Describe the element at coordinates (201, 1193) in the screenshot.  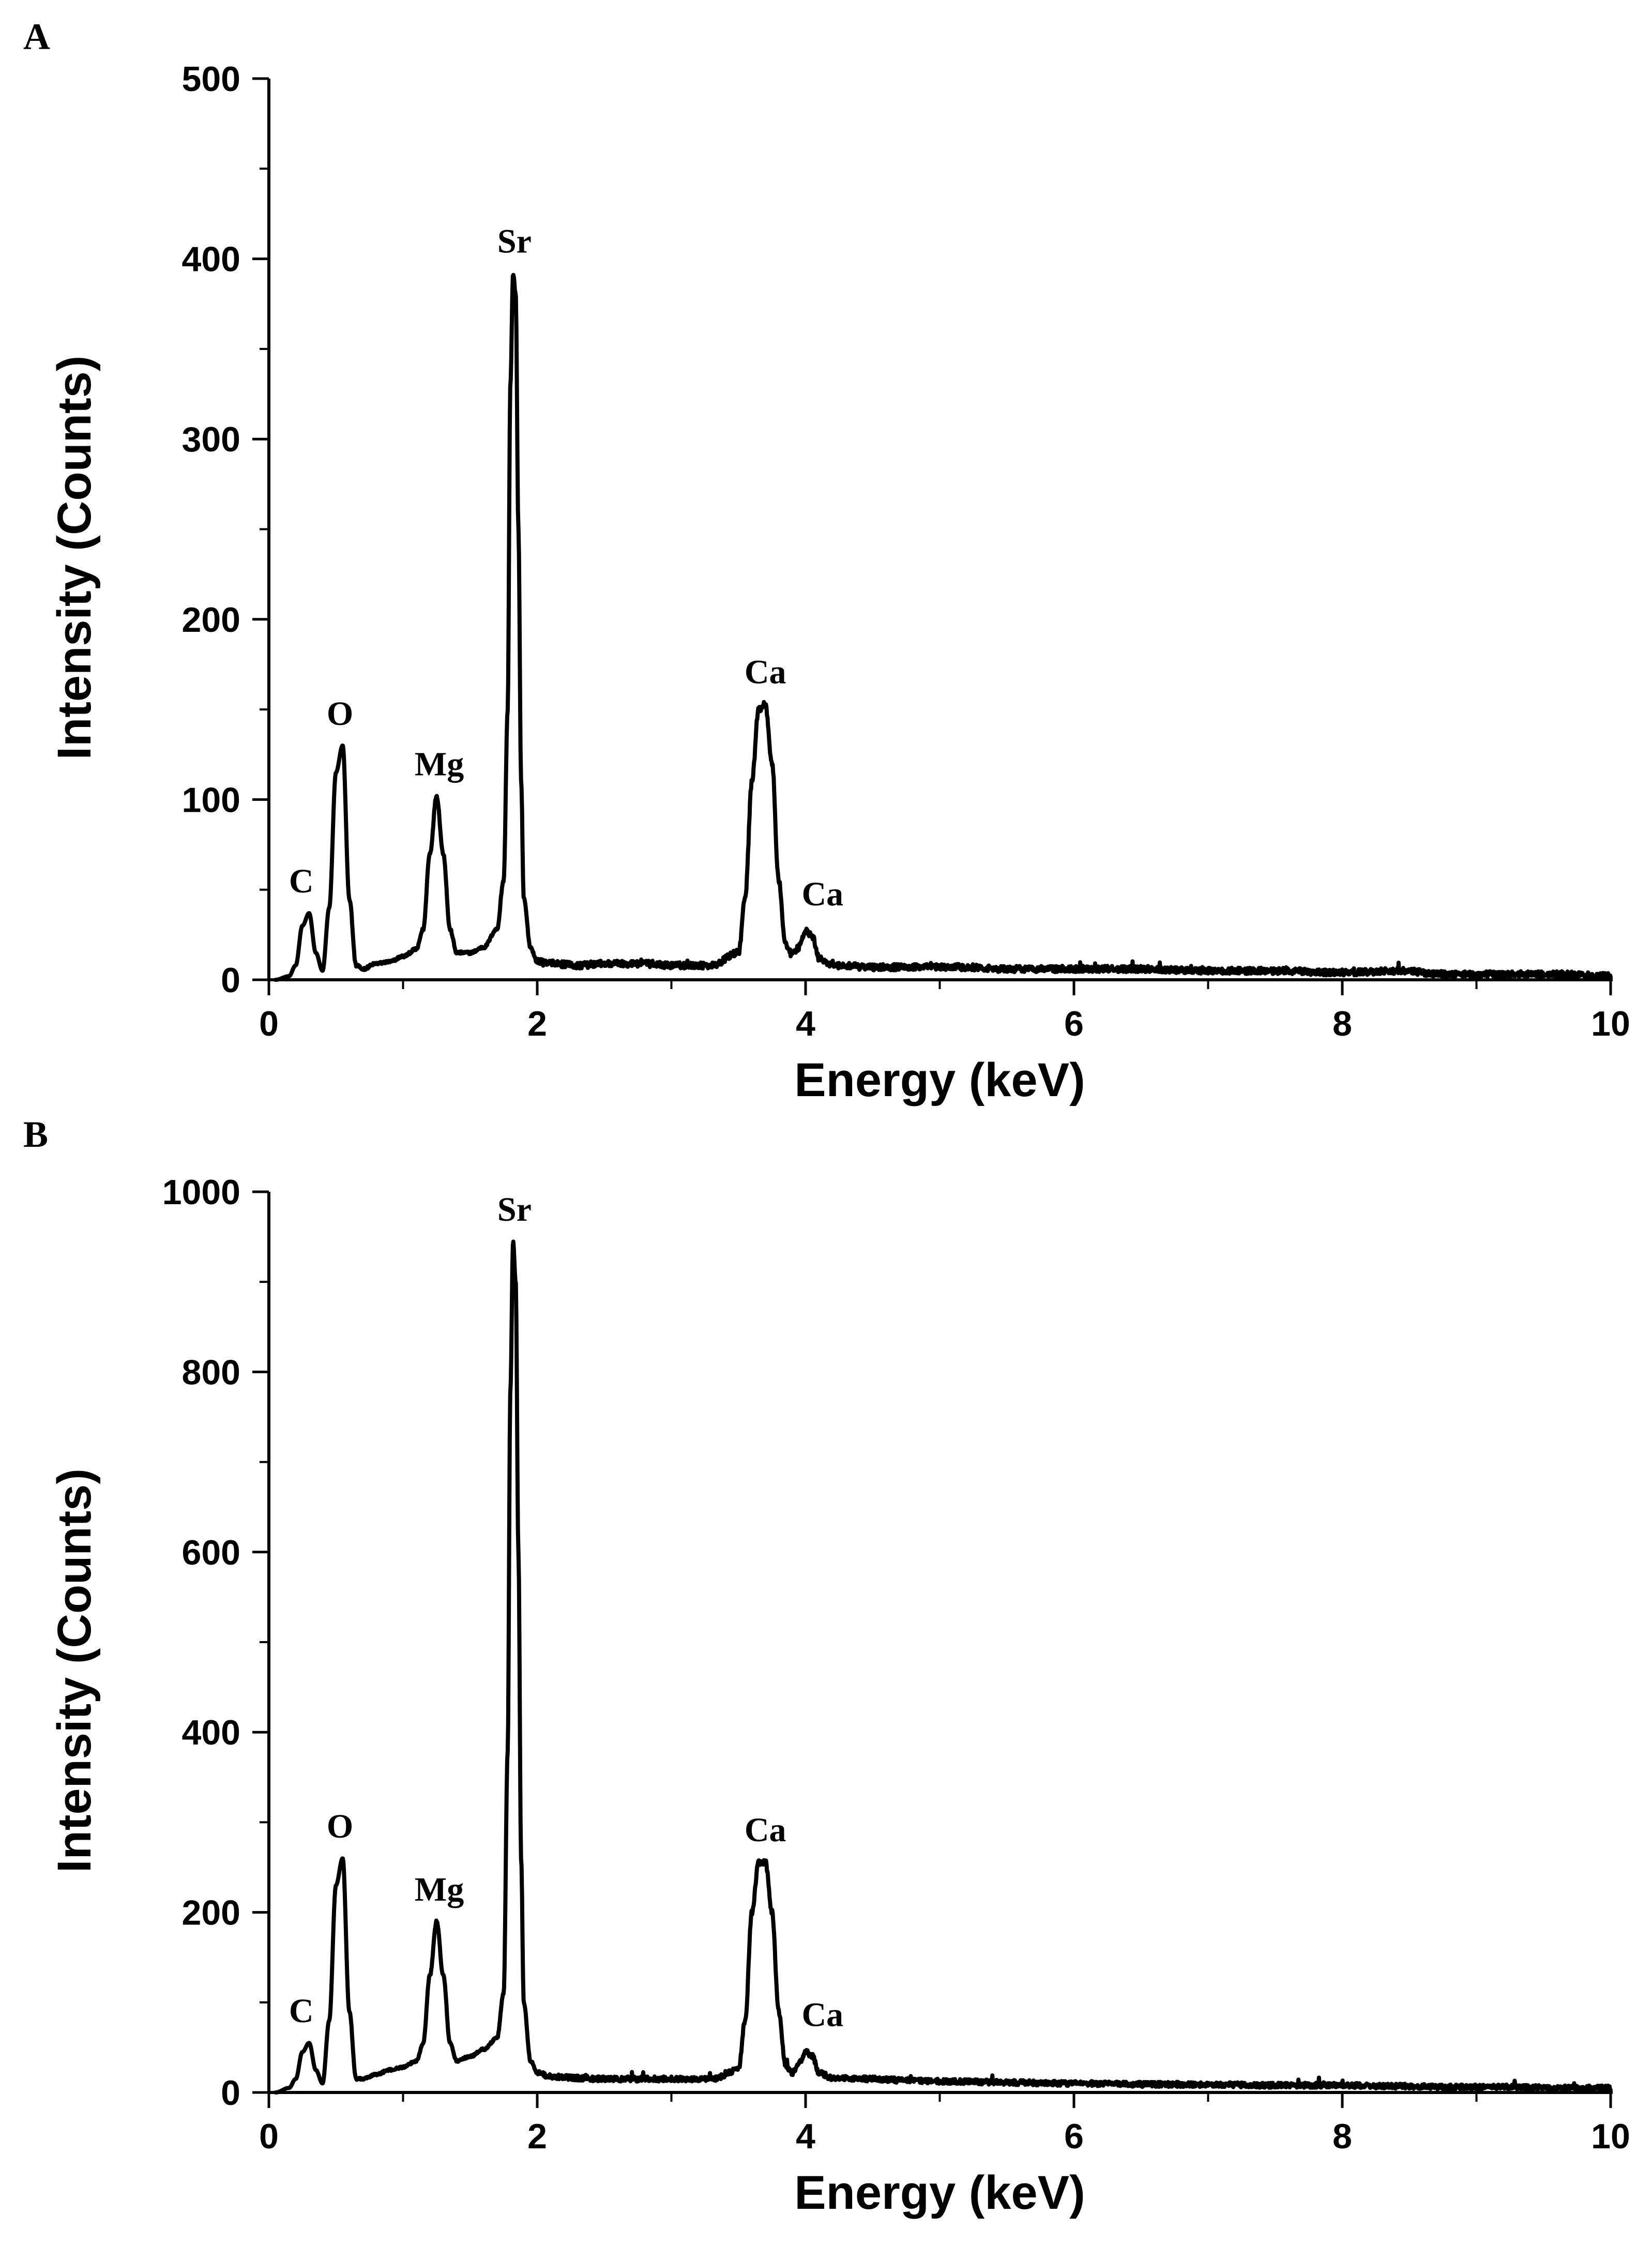
I see `y-tick-label: 1000` at that location.